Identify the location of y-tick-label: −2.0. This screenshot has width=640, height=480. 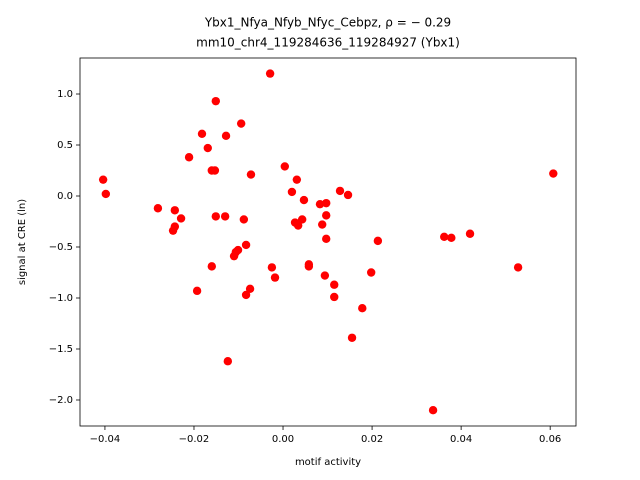
(61, 400).